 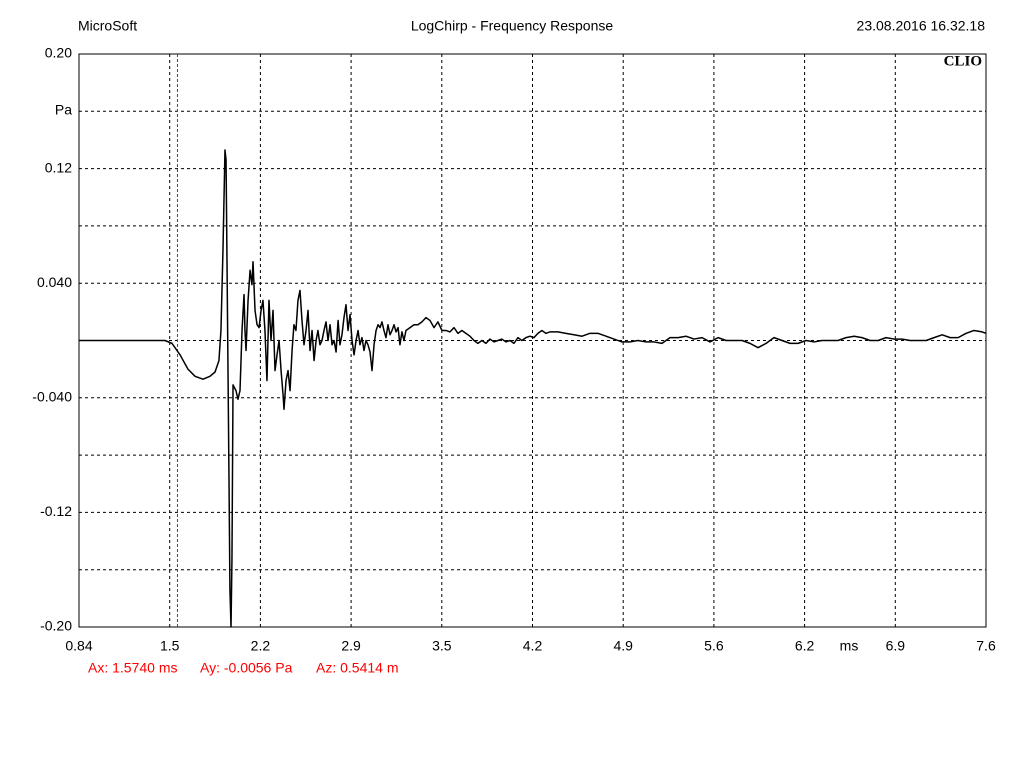 I want to click on x-tick-label: 2.2, so click(x=261, y=646).